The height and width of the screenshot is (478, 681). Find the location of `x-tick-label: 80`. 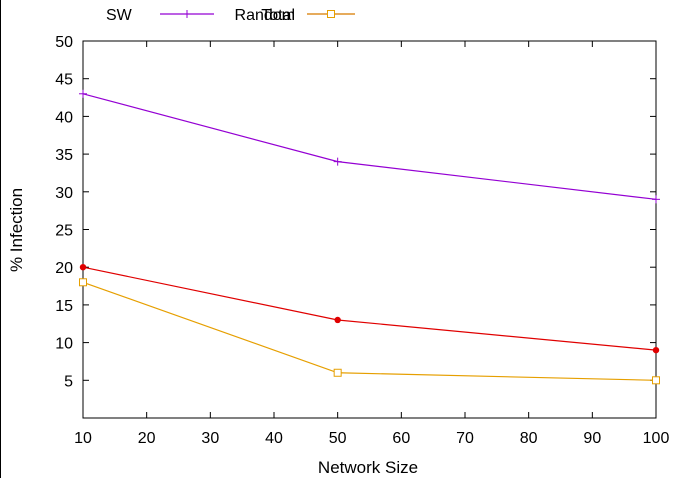

x-tick-label: 80 is located at coordinates (529, 438).